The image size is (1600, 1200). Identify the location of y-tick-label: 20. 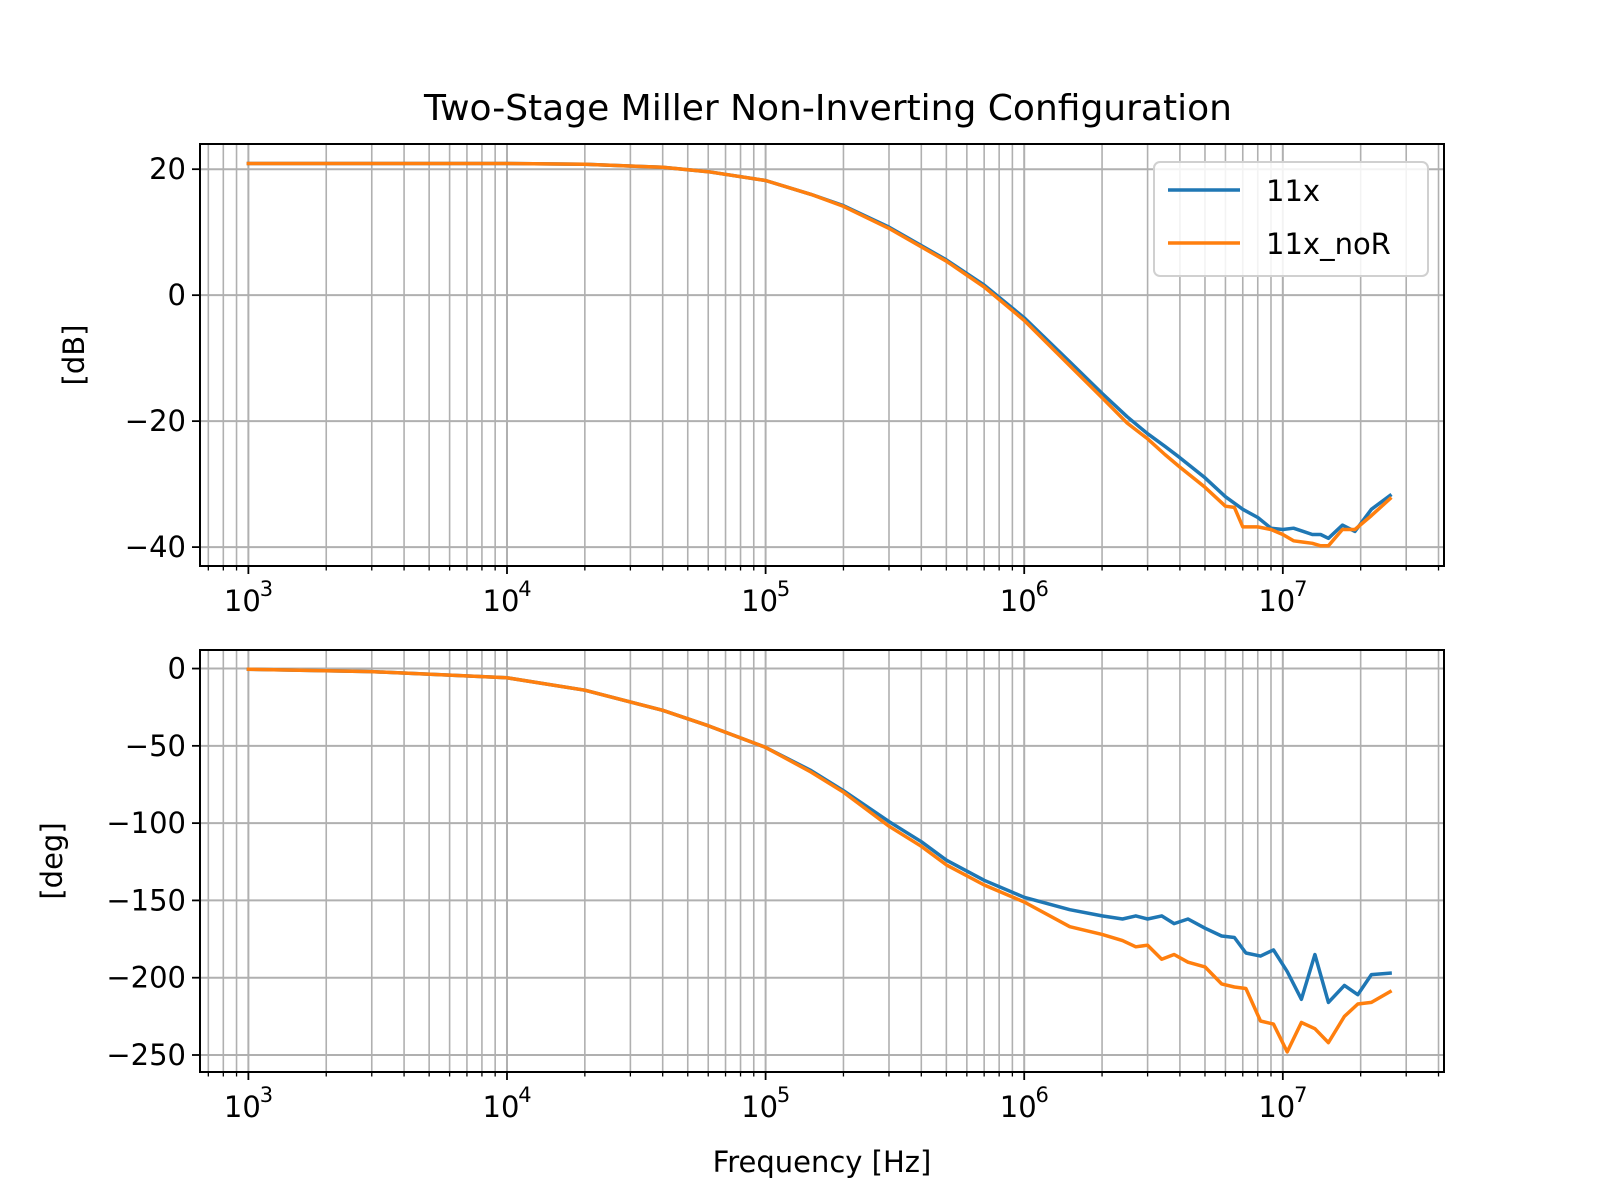
(167, 169).